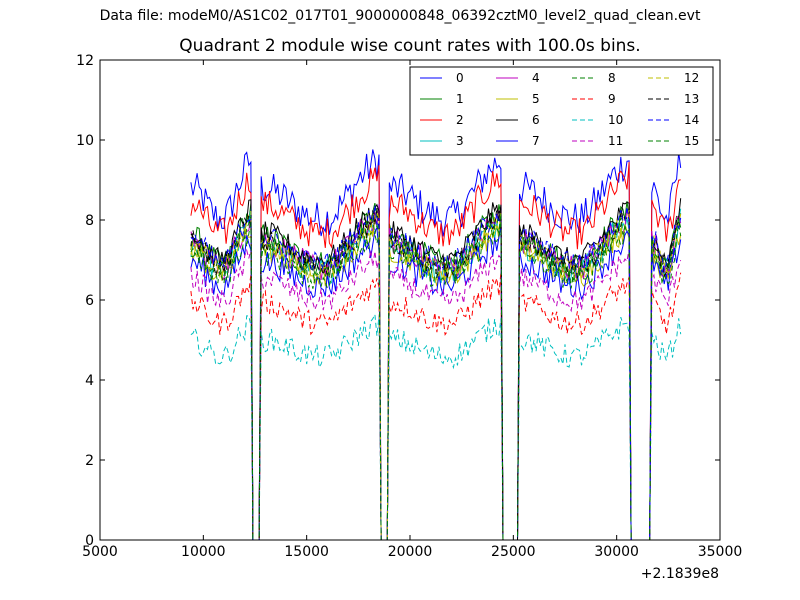  Describe the element at coordinates (680, 574) in the screenshot. I see `x-offset-label: +2.1839e8` at that location.